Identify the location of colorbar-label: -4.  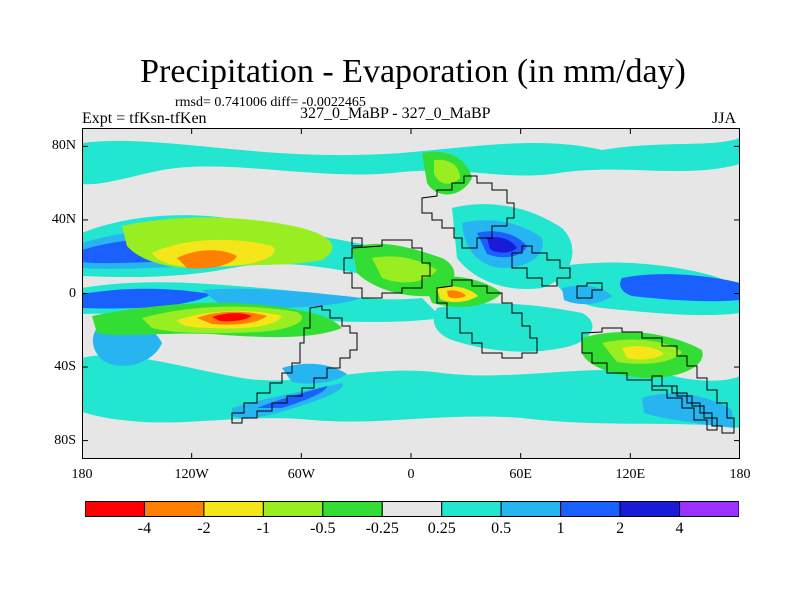
(144, 528).